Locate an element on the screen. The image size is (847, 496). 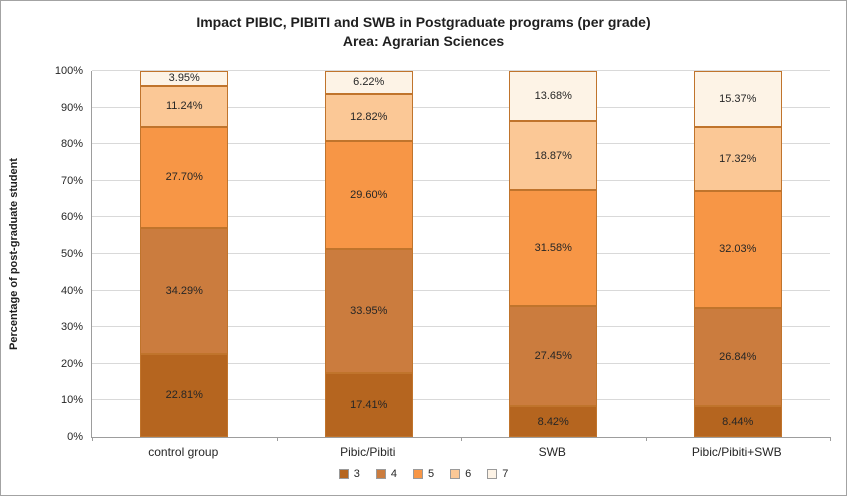
bar-segment: 34.29% is located at coordinates (184, 291).